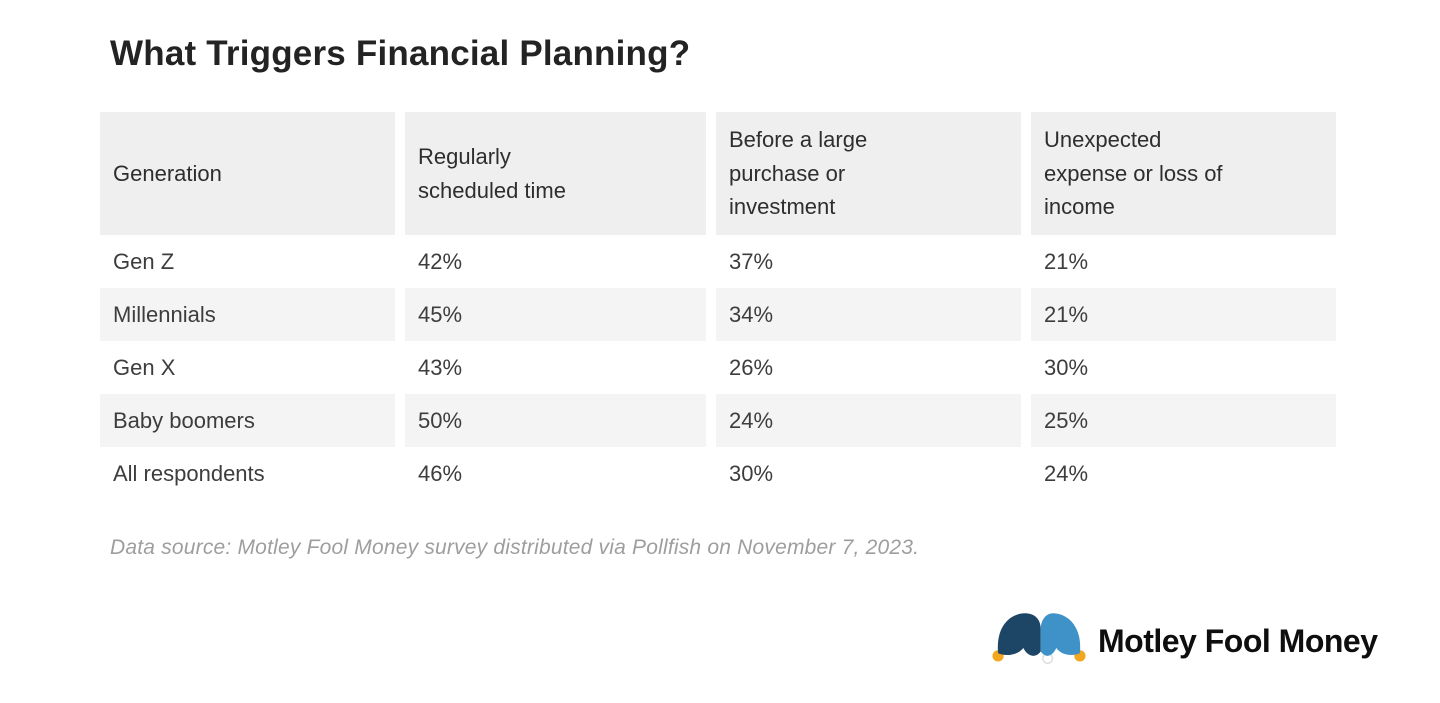  What do you see at coordinates (868, 261) in the screenshot?
I see `cell-value: 37%` at bounding box center [868, 261].